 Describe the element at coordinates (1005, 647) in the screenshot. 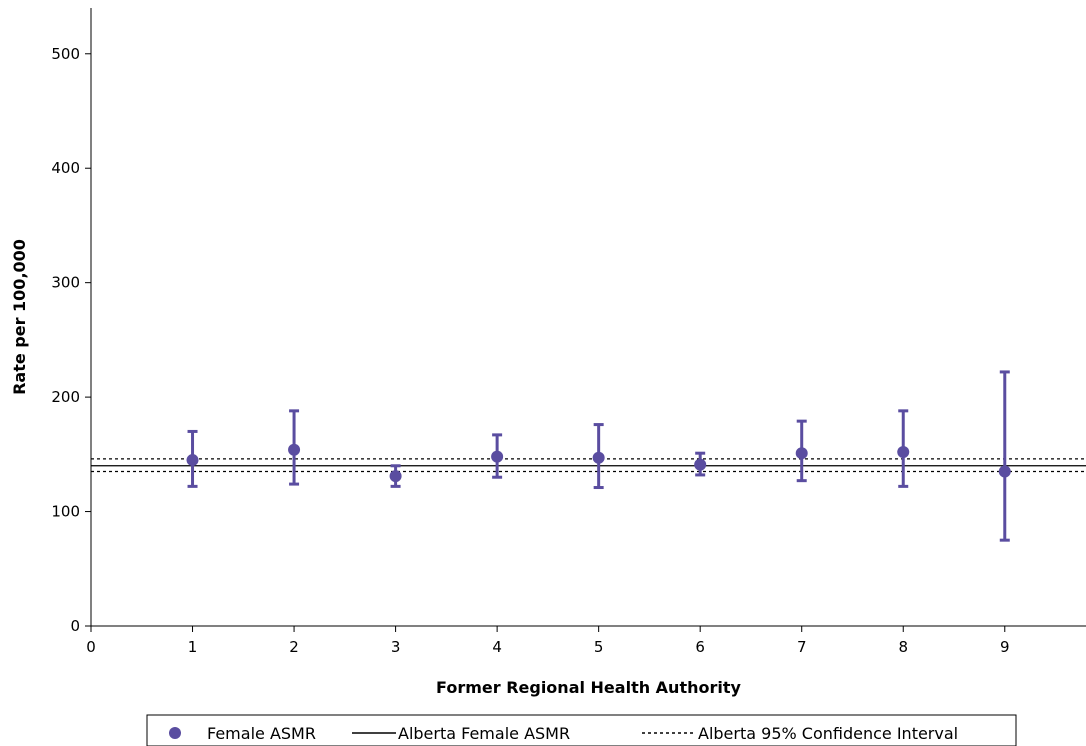

I see `x-tick-label: 9` at that location.